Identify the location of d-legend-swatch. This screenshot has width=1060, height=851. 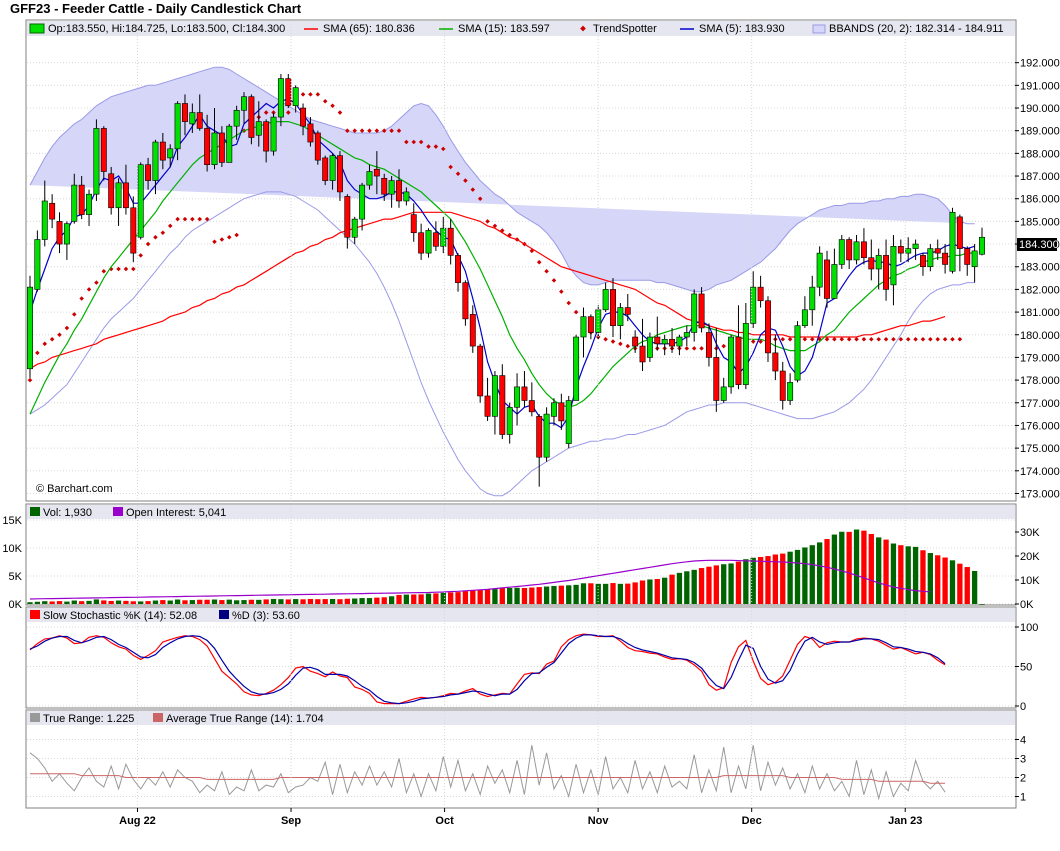
(224, 614).